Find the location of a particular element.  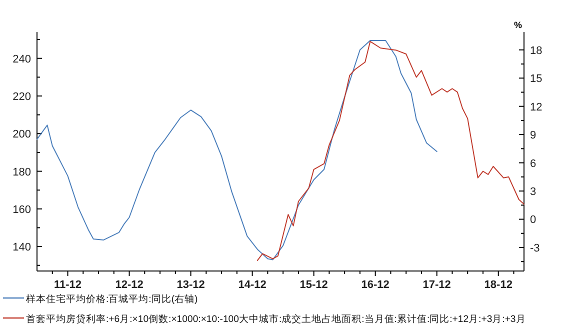

x-tick-label: 13-12 is located at coordinates (190, 285).